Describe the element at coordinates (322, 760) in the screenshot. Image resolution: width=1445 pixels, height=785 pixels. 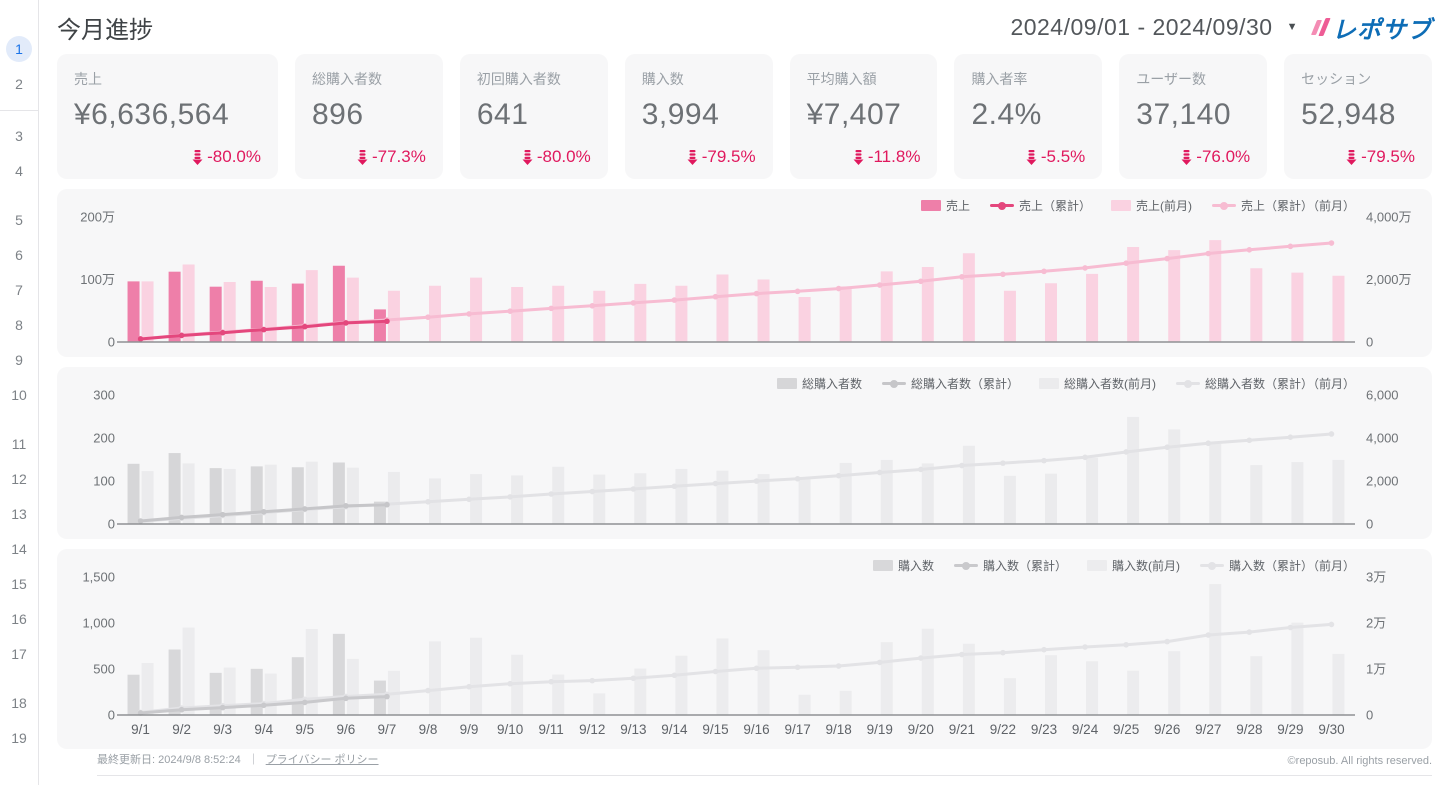
I see `privacy-policy-link: プライバシー ポリシー` at that location.